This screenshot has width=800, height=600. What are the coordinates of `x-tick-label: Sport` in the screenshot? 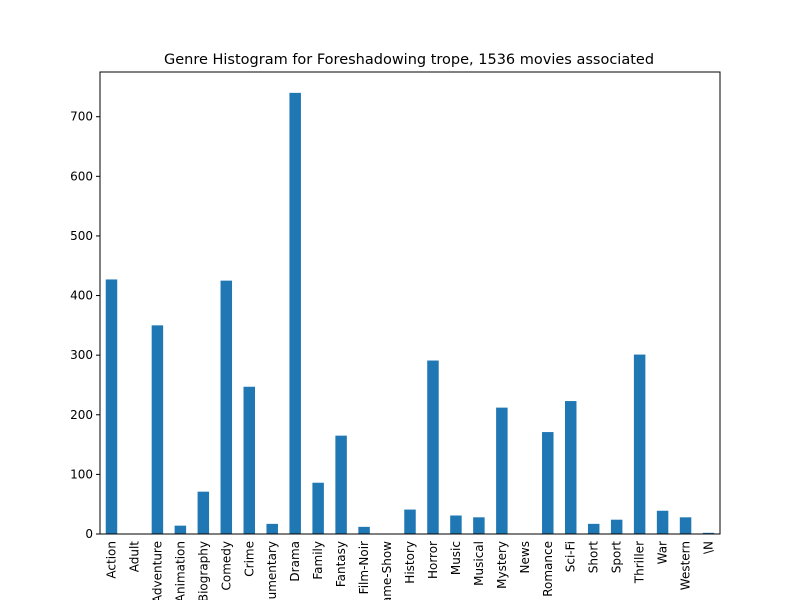 It's located at (617, 557).